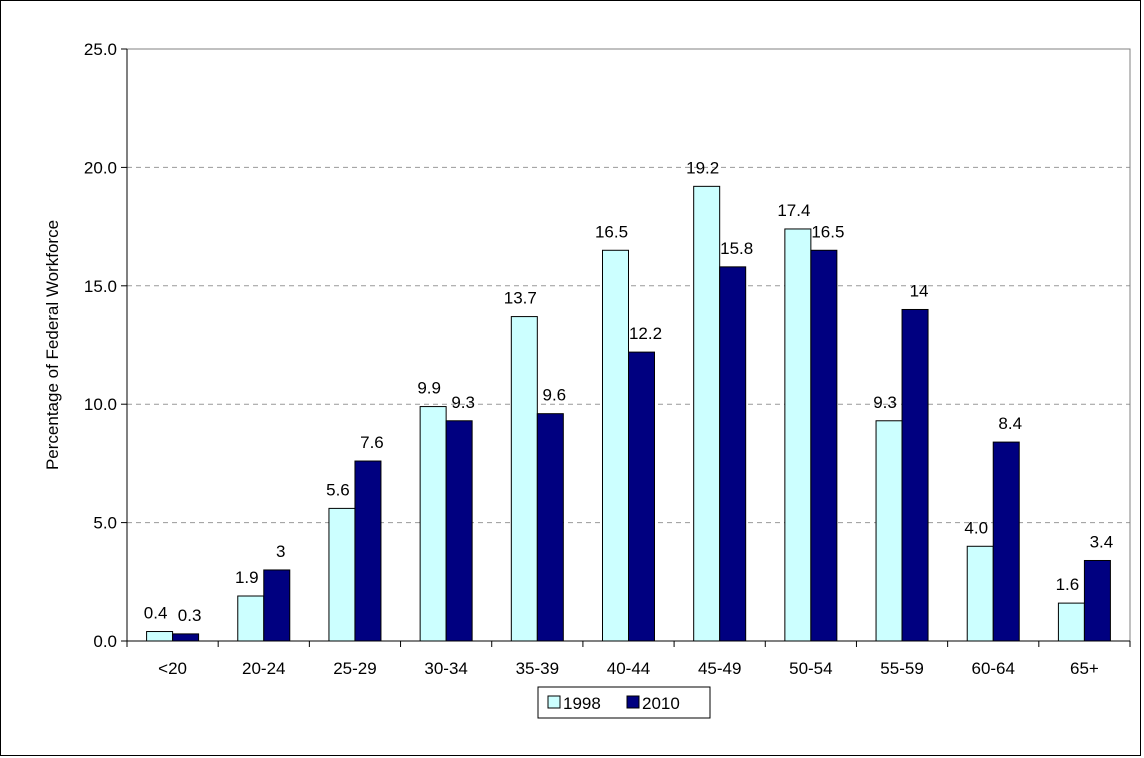 Image resolution: width=1144 pixels, height=758 pixels. I want to click on data-label-2010: 3.4, so click(1102, 541).